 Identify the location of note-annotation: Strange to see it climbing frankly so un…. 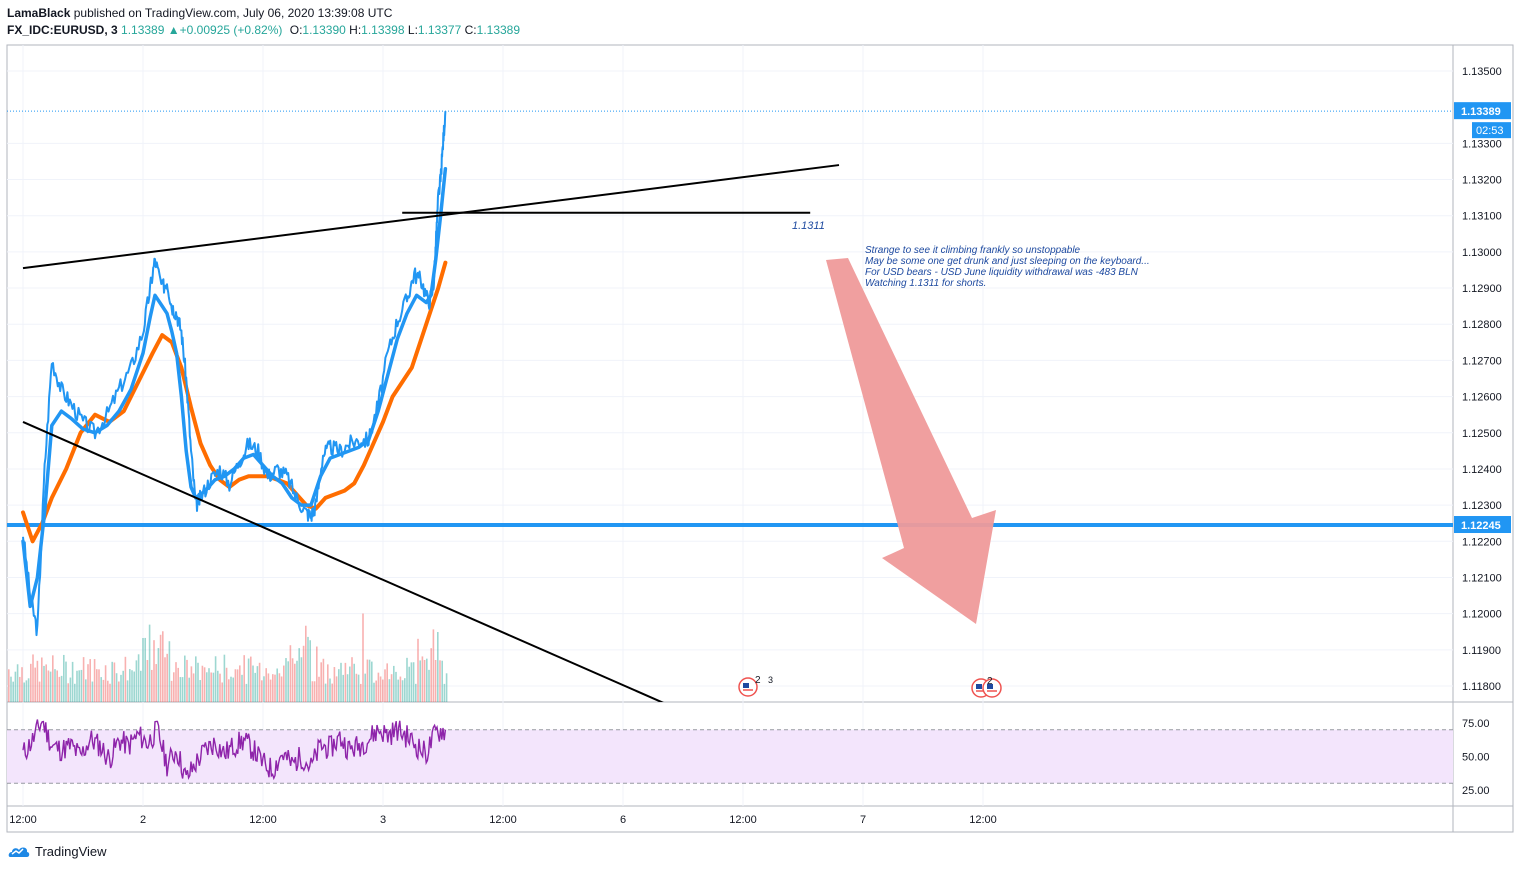
(1007, 267).